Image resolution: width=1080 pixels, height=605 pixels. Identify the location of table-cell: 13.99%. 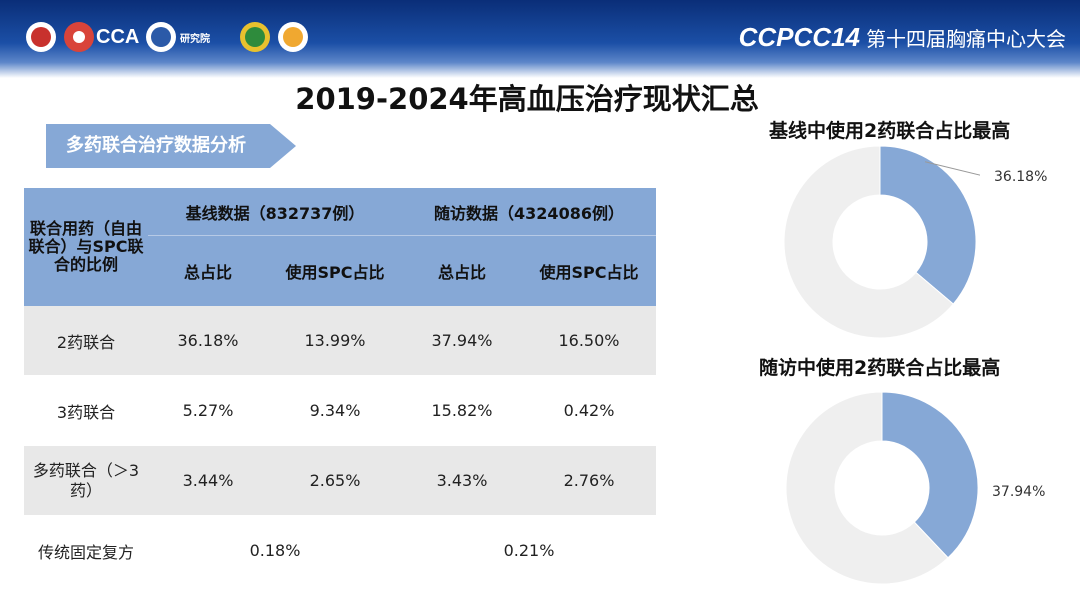
(335, 341).